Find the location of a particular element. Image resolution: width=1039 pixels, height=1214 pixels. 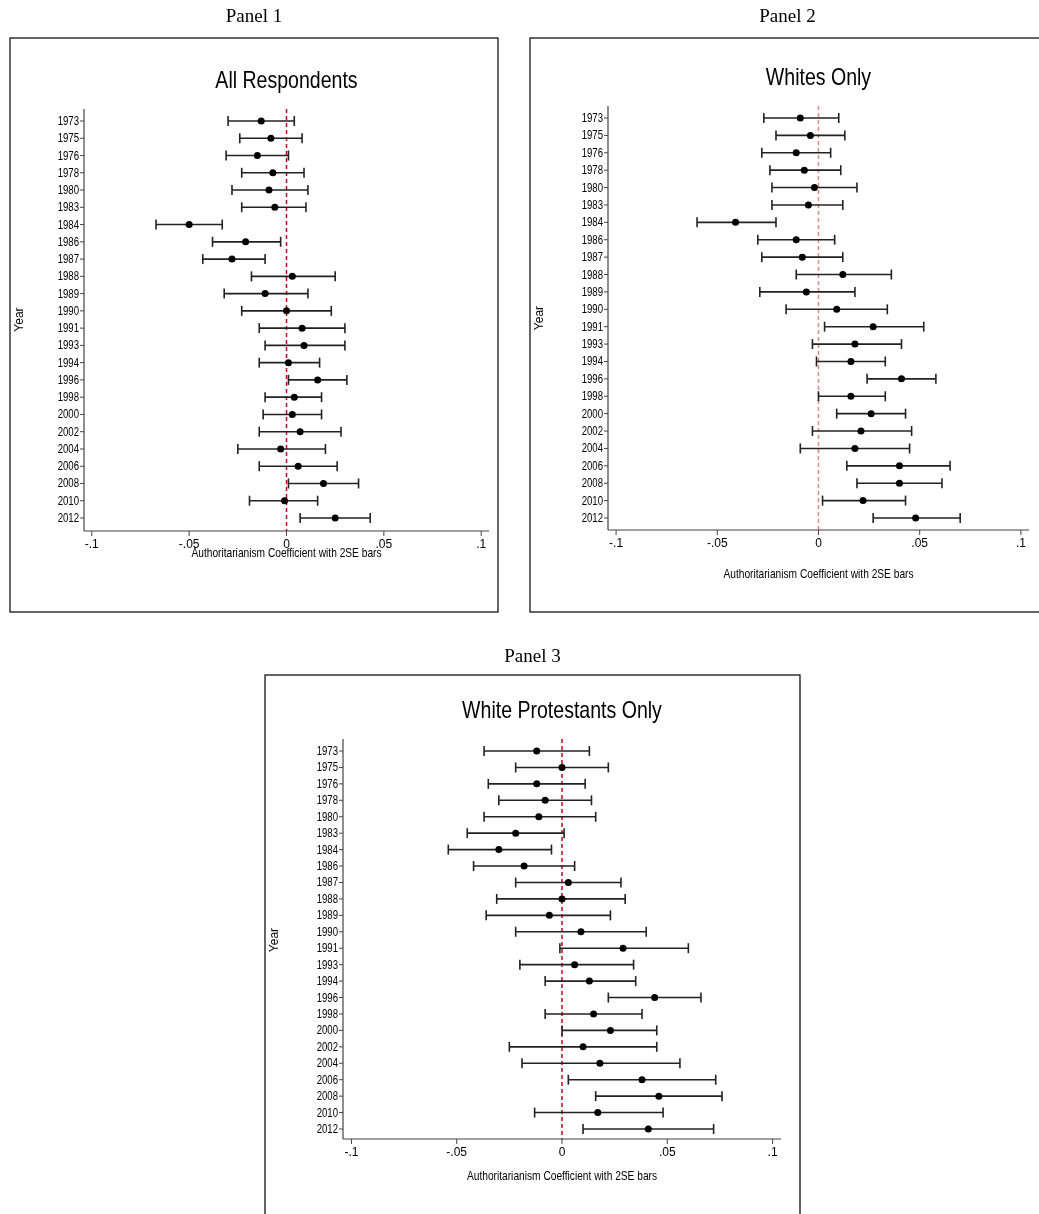

chart-subtitle: White Protestants Only is located at coordinates (562, 710).